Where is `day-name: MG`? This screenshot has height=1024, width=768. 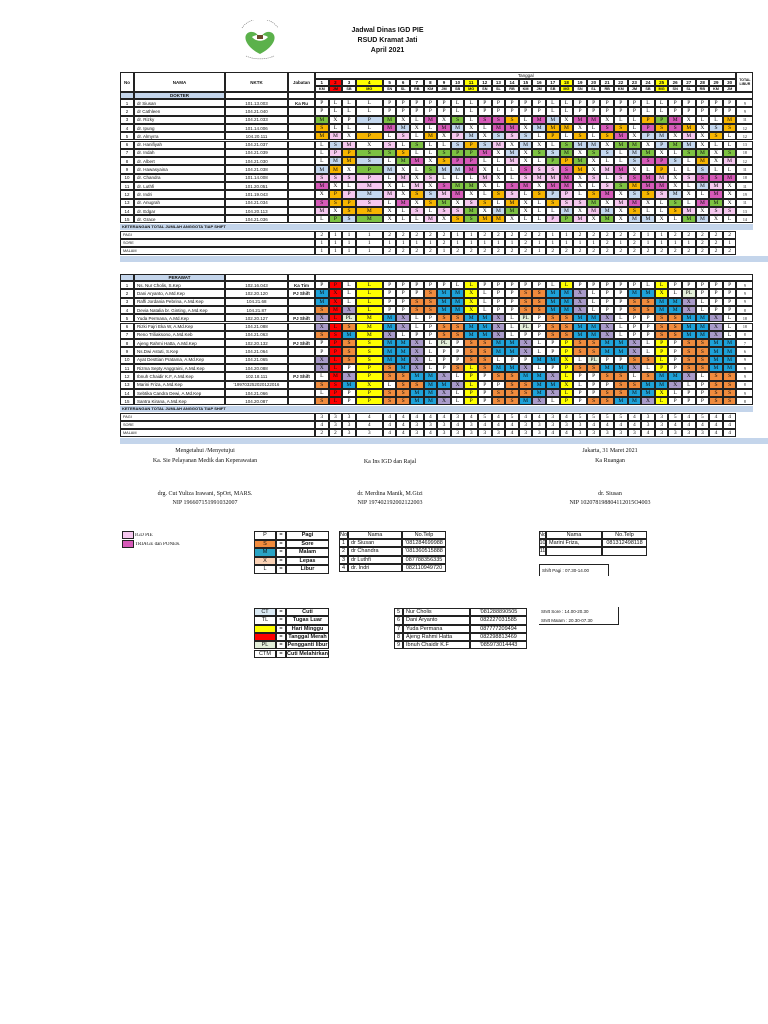 day-name: MG is located at coordinates (369, 88).